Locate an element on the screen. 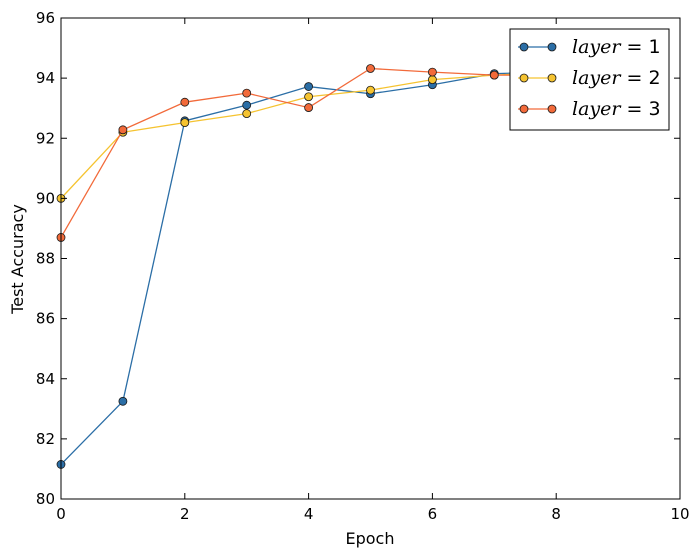 The height and width of the screenshot is (557, 698). x-tick-label: 8 is located at coordinates (556, 514).